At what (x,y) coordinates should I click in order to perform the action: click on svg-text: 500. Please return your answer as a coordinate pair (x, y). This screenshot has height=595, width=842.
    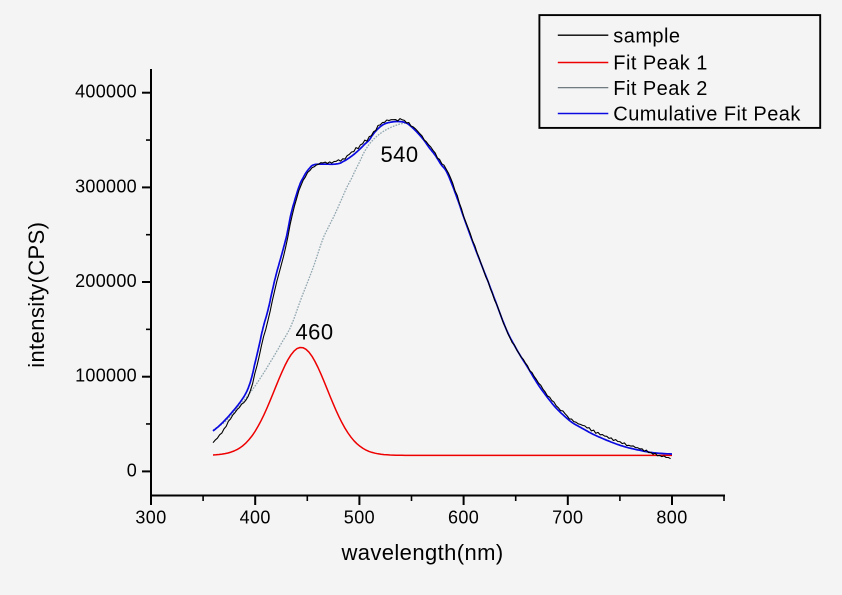
    Looking at the image, I should click on (359, 518).